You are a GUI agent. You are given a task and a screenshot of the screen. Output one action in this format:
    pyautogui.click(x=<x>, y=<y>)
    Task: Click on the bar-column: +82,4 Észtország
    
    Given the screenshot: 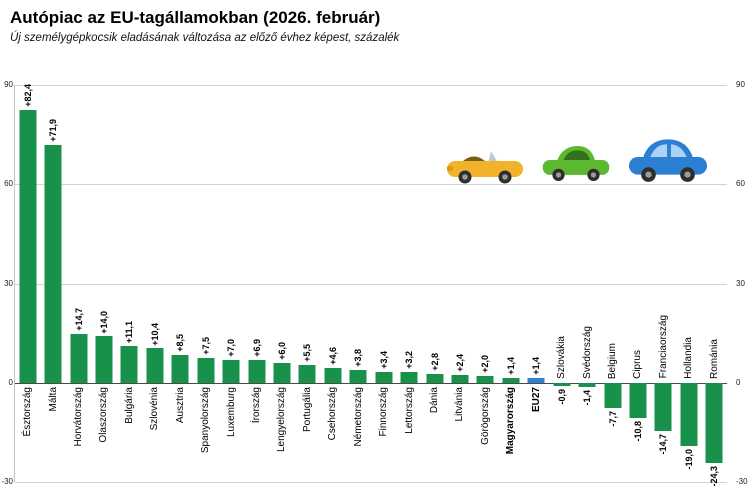 What is the action you would take?
    pyautogui.click(x=27, y=283)
    